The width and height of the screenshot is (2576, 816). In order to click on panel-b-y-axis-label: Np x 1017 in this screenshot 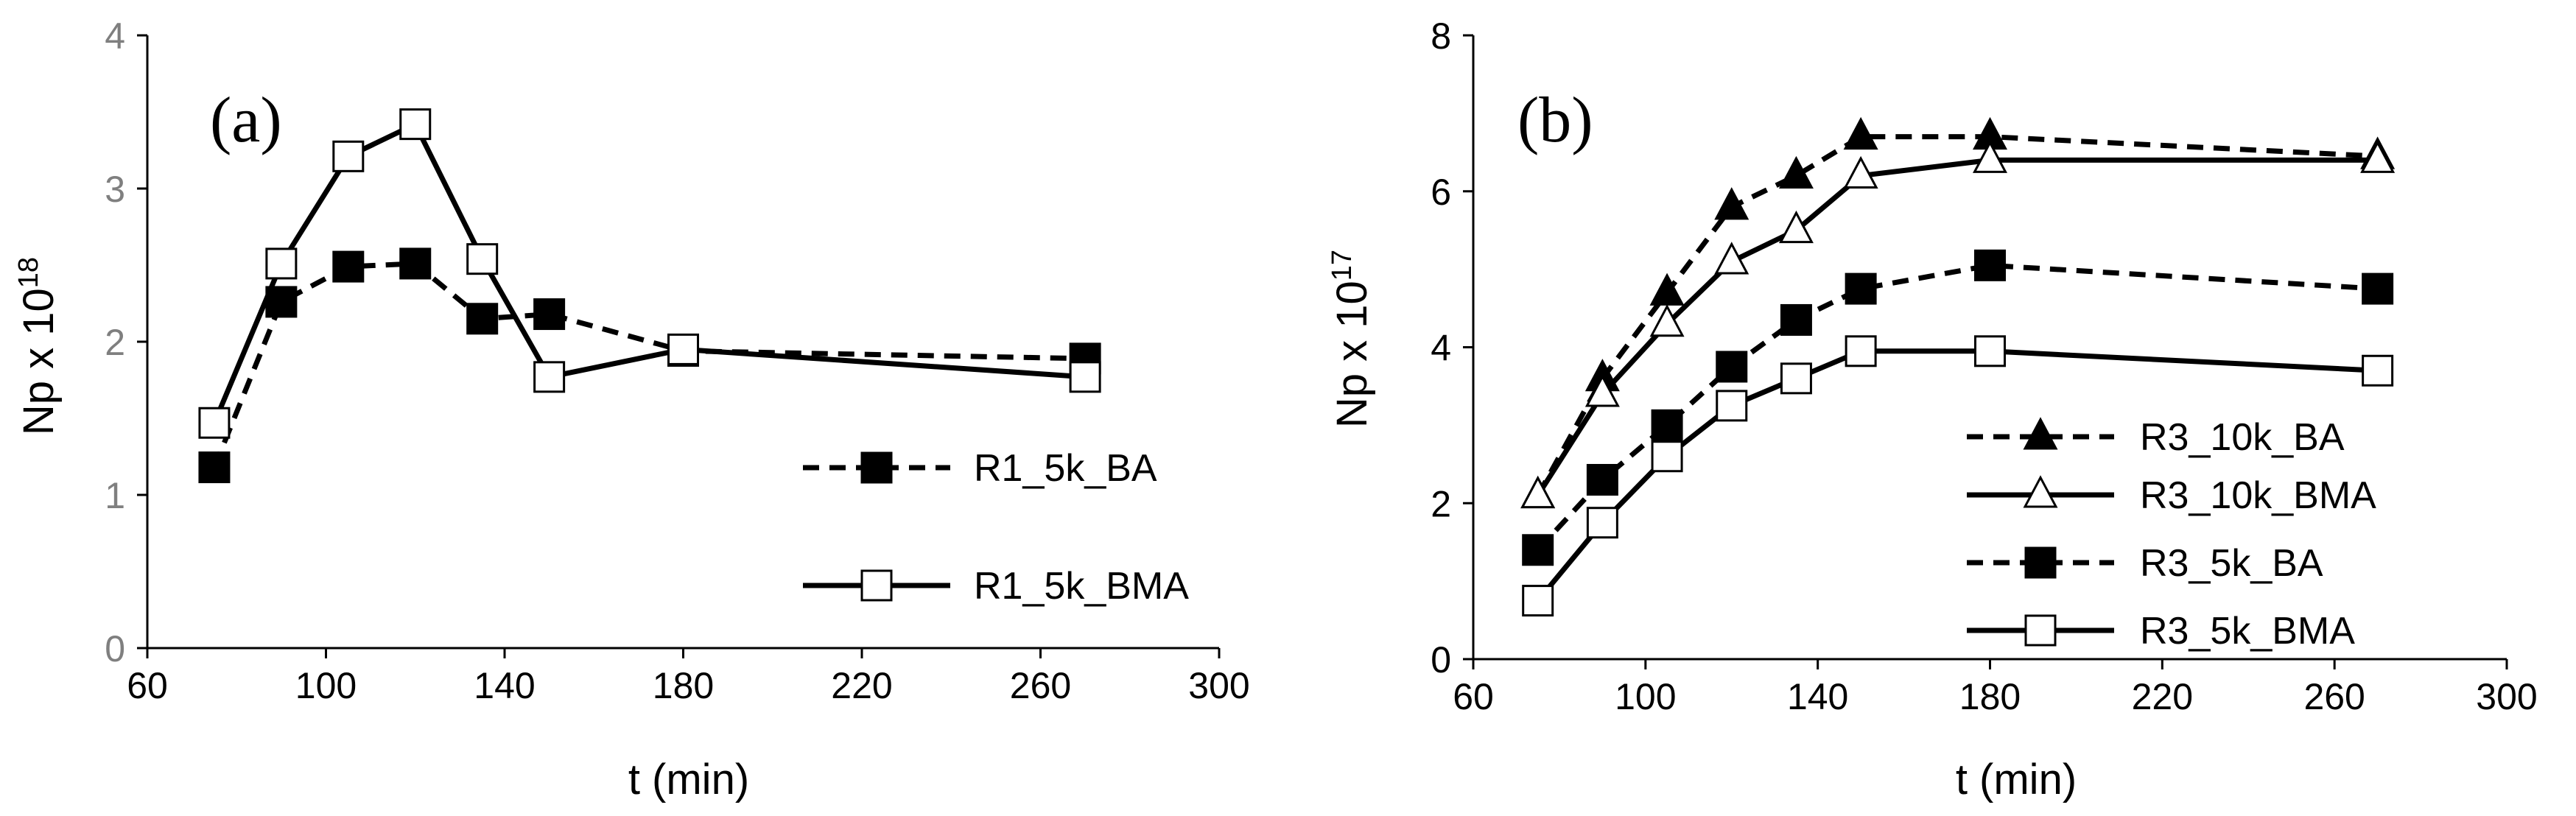, I will do `click(1351, 339)`.